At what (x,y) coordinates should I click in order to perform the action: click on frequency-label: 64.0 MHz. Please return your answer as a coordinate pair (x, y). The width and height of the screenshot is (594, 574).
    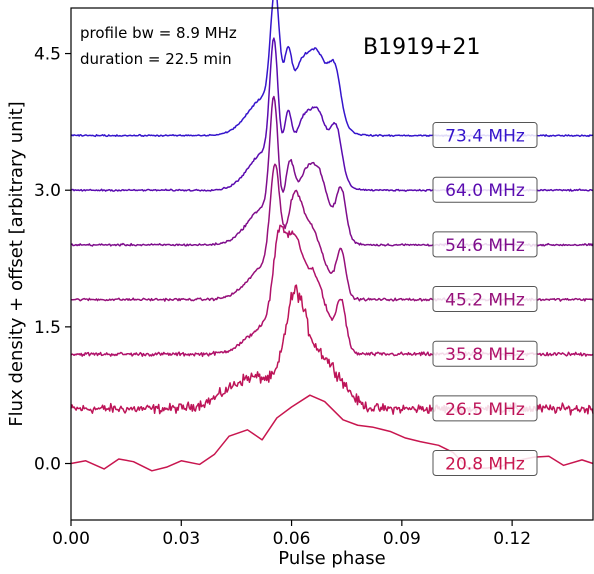
    Looking at the image, I should click on (485, 189).